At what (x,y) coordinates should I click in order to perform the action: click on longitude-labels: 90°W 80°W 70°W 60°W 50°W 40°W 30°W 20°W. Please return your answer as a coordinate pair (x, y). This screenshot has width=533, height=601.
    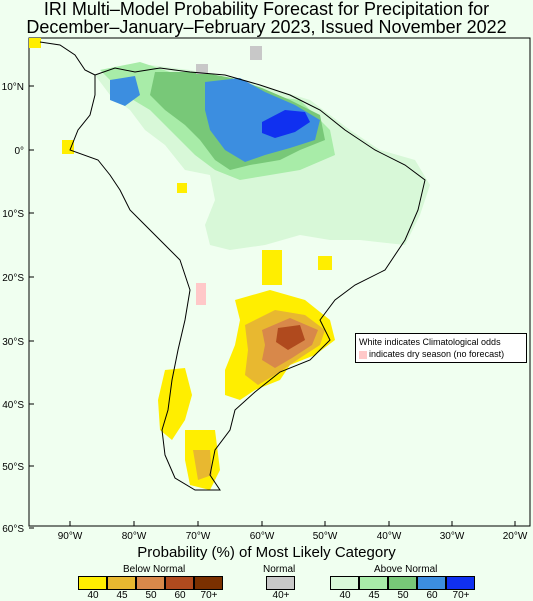
    Looking at the image, I should click on (293, 531).